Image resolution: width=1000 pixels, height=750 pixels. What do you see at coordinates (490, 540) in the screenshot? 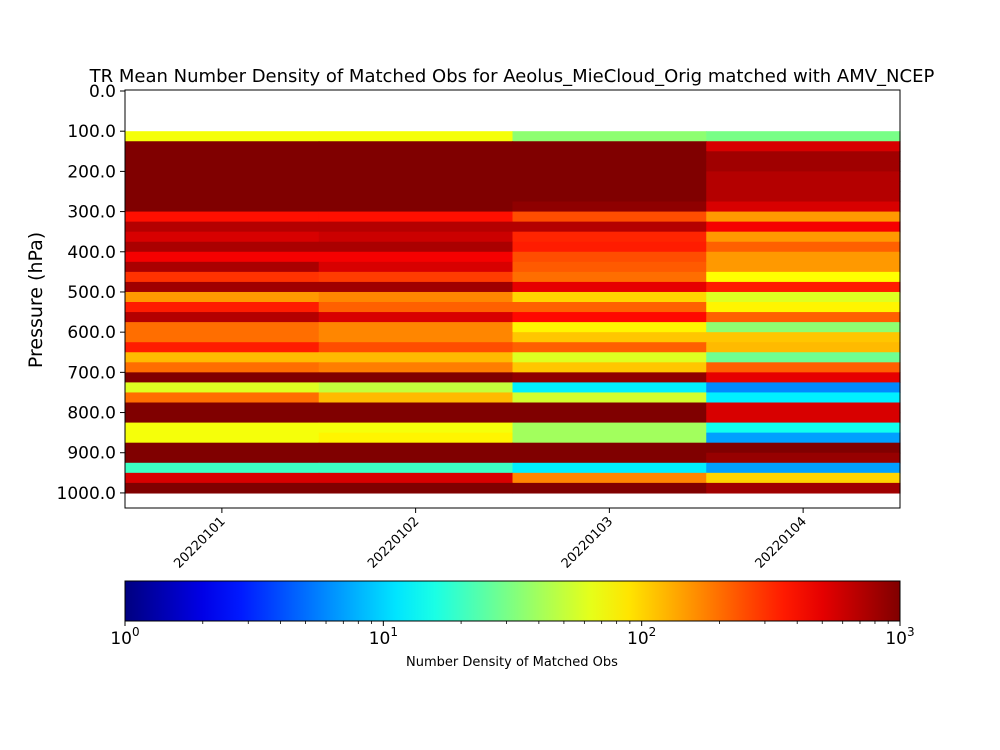
I see `x-axis: 20220101 20220102 20220103 20220104` at bounding box center [490, 540].